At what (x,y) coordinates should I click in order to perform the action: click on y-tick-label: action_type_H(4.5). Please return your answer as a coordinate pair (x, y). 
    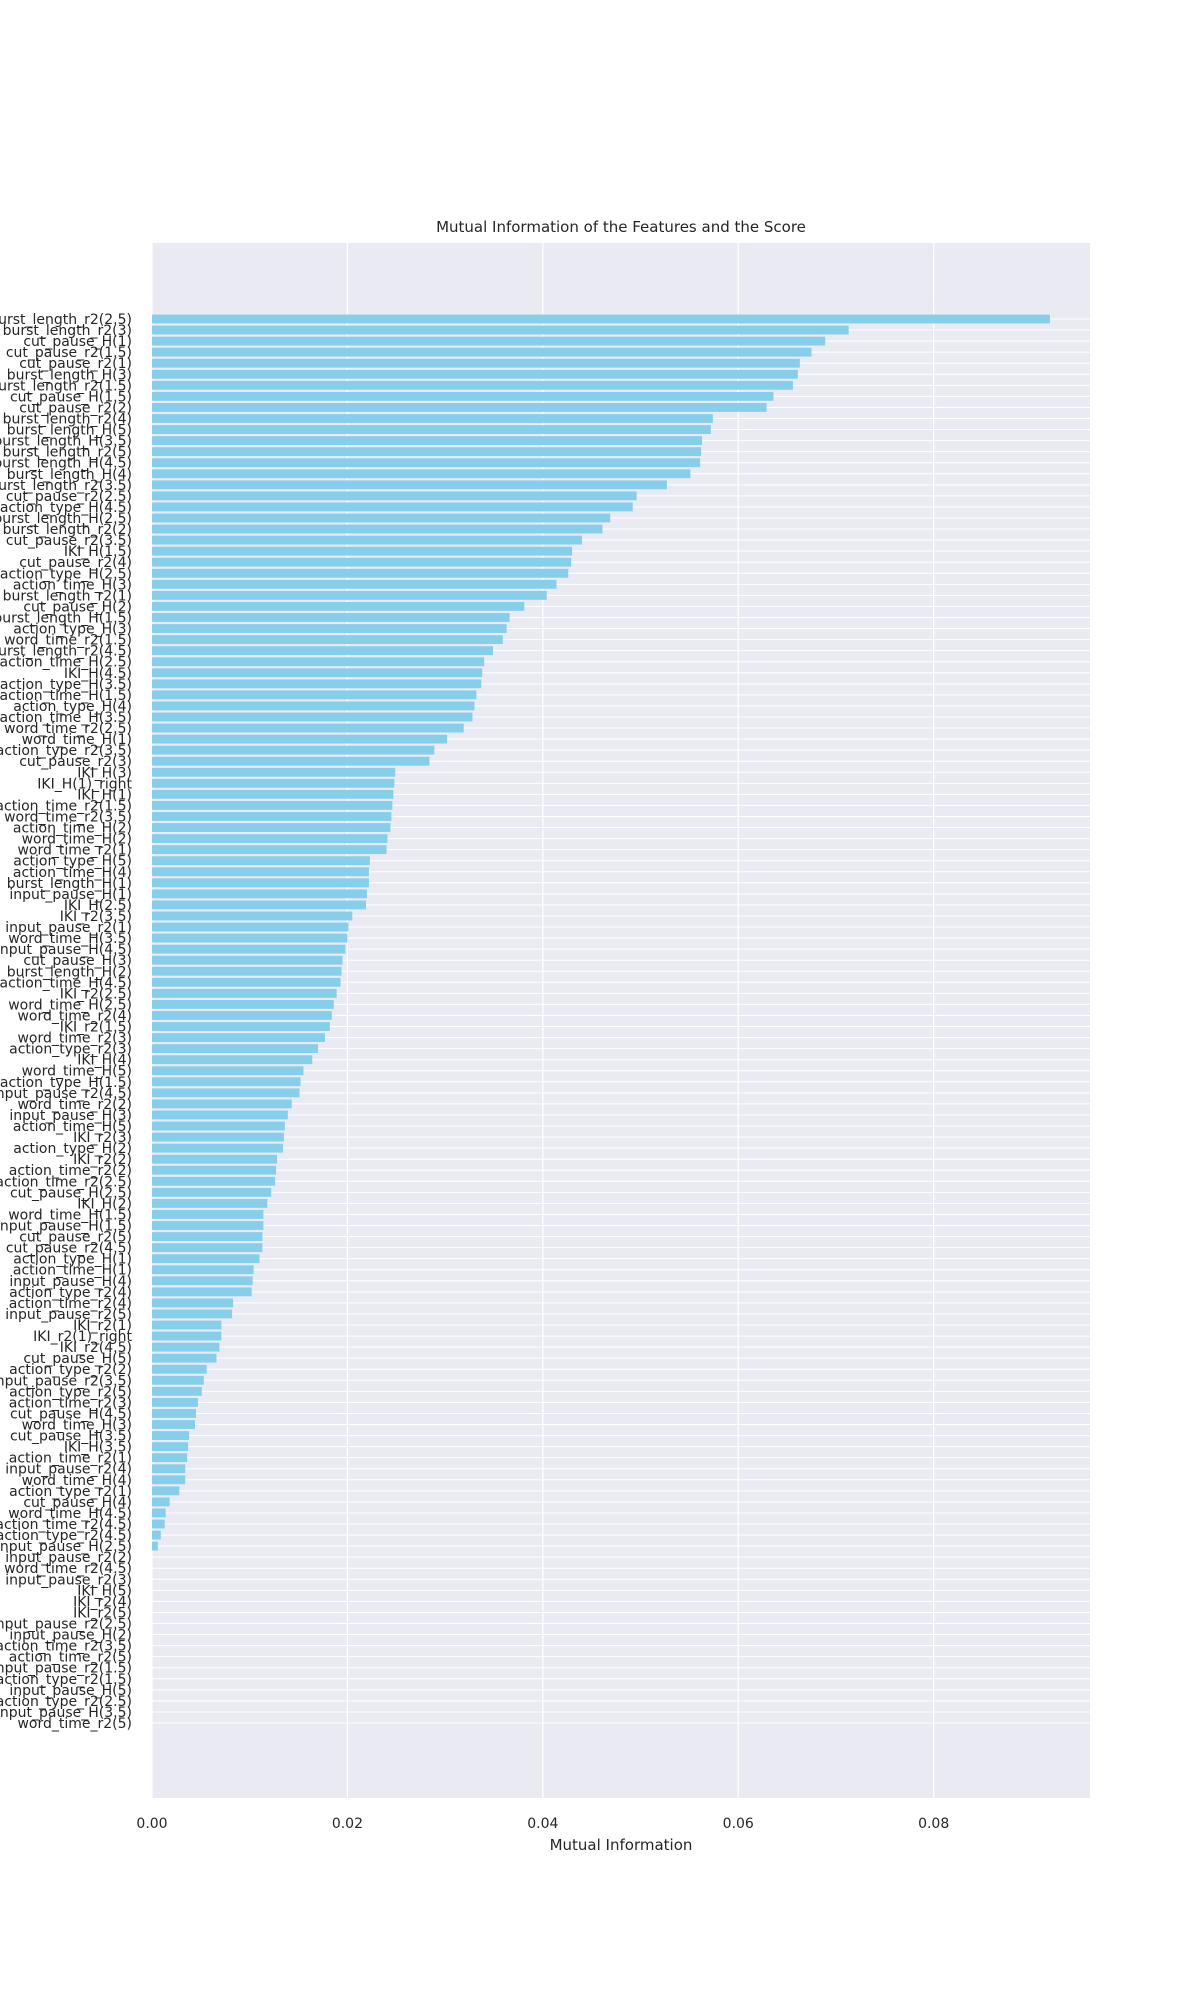
    Looking at the image, I should click on (66, 508).